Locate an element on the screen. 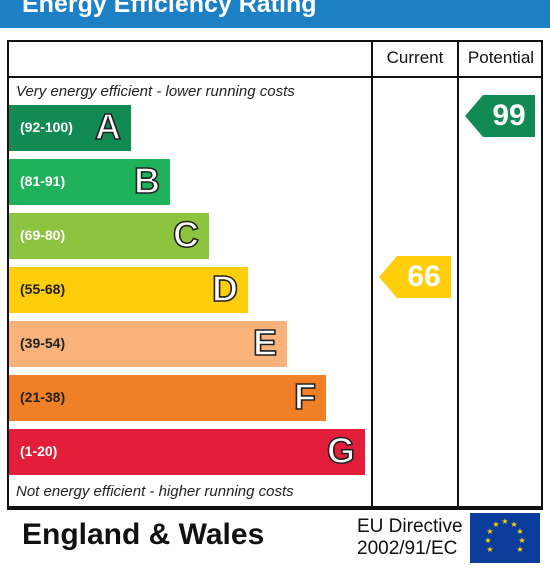 The height and width of the screenshot is (568, 550). band-e: (39-54) E is located at coordinates (148, 344).